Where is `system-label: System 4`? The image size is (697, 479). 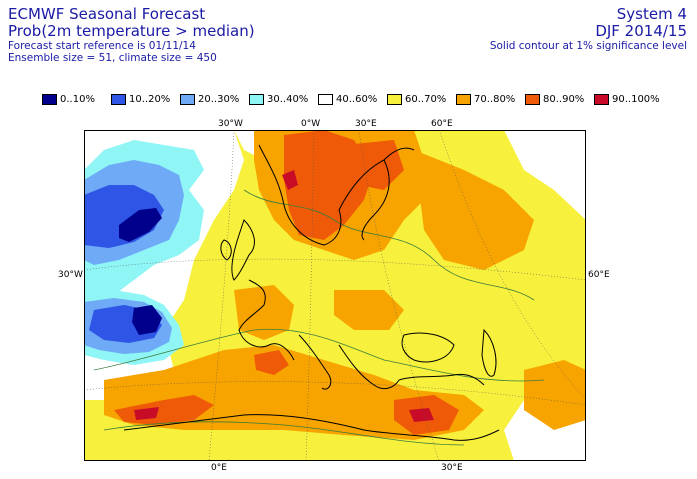
system-label: System 4 is located at coordinates (651, 14).